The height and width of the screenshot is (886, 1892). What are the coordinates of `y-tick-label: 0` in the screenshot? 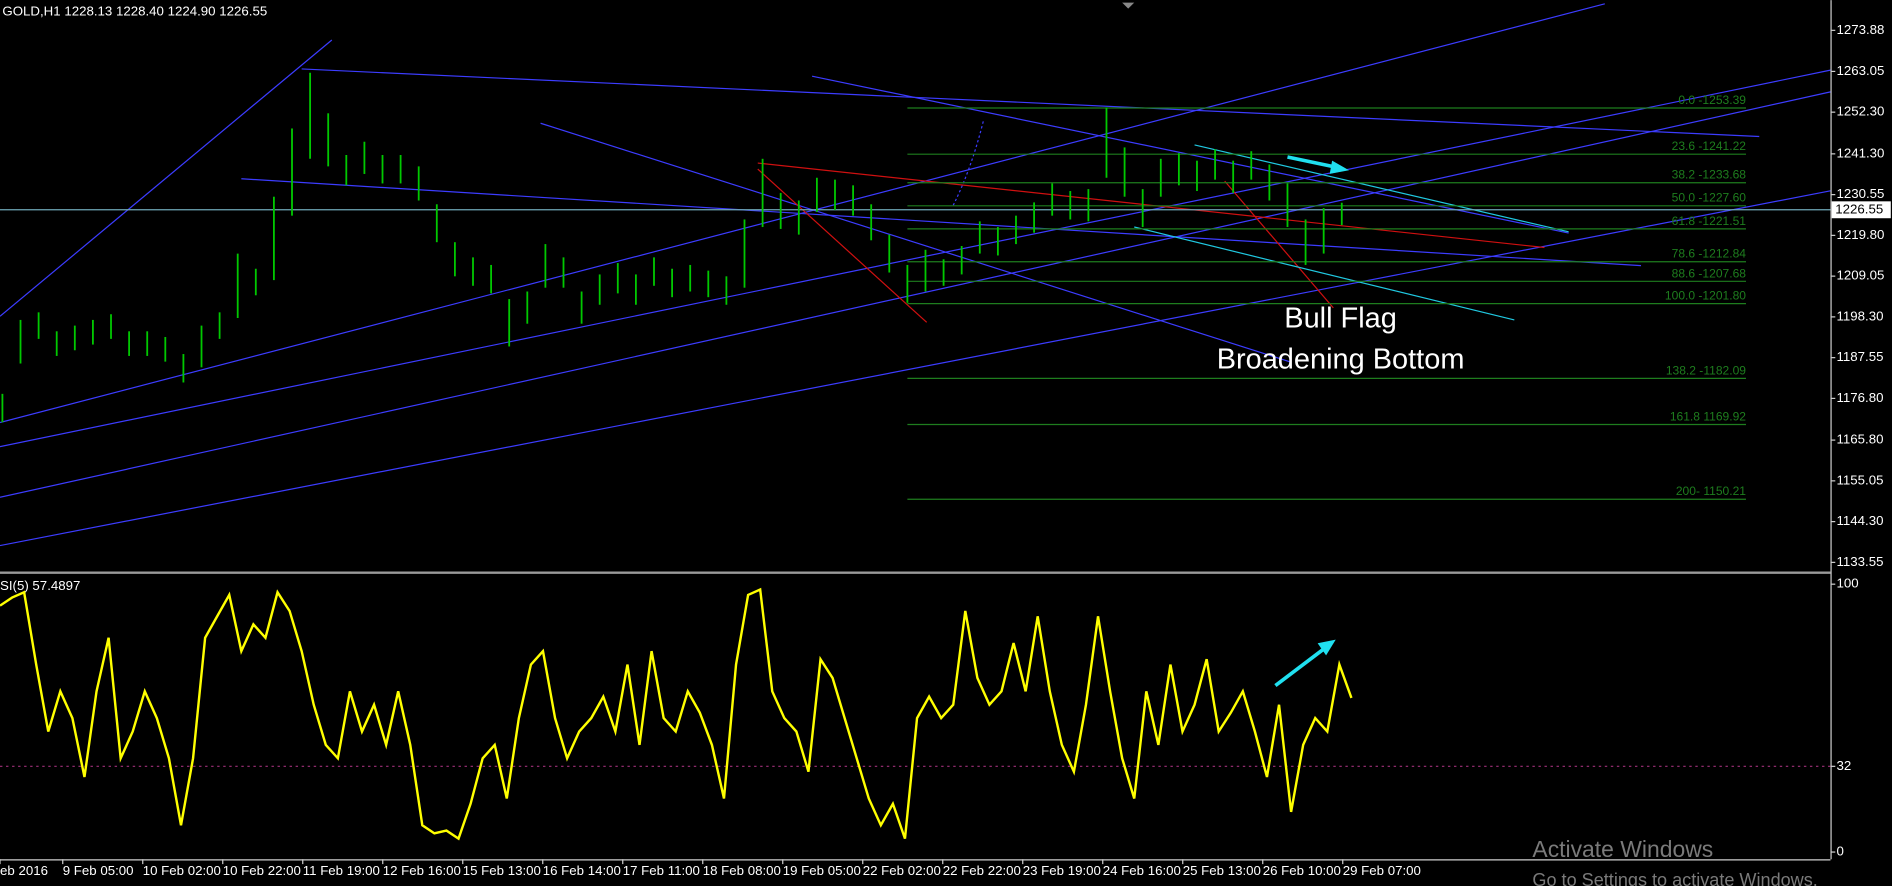 It's located at (1839, 851).